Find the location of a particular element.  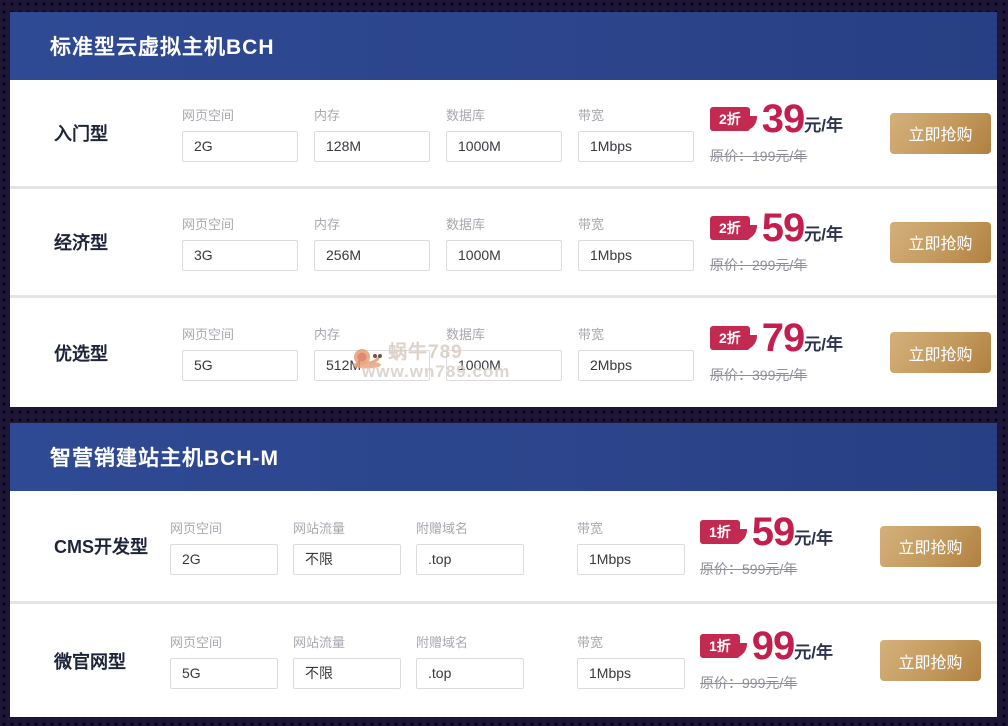

original-price: 原价：399元/年 is located at coordinates (759, 375).